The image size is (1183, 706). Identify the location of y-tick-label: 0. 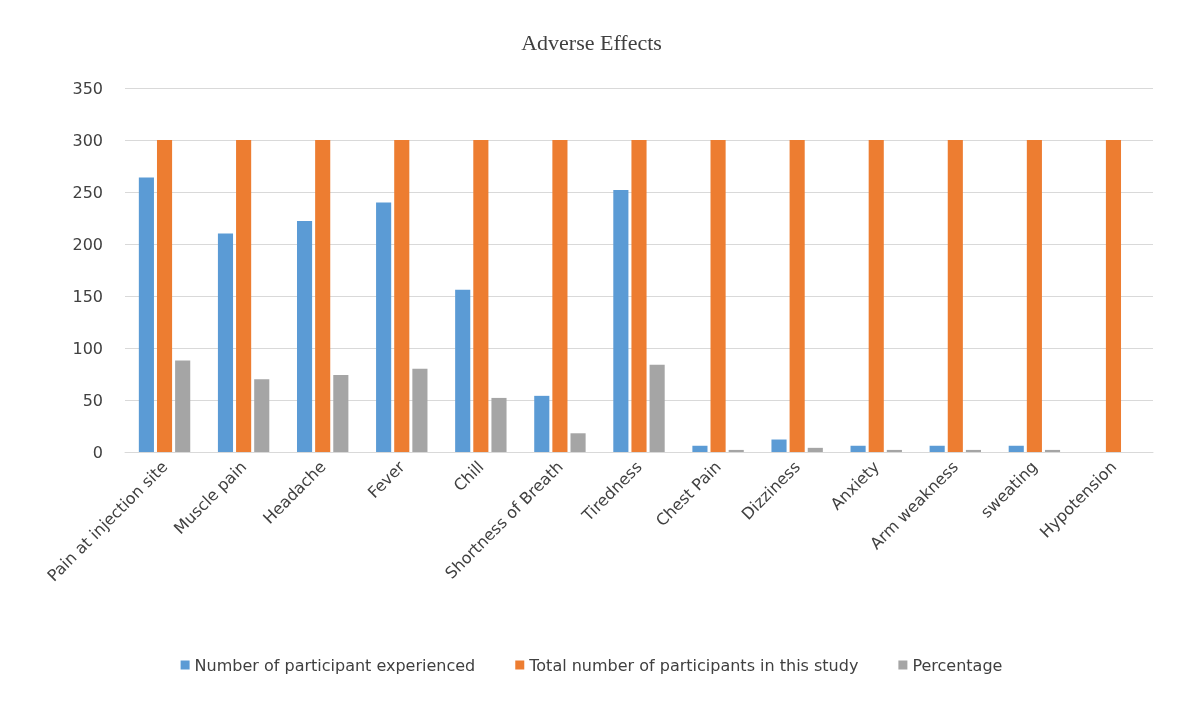
(97, 452).